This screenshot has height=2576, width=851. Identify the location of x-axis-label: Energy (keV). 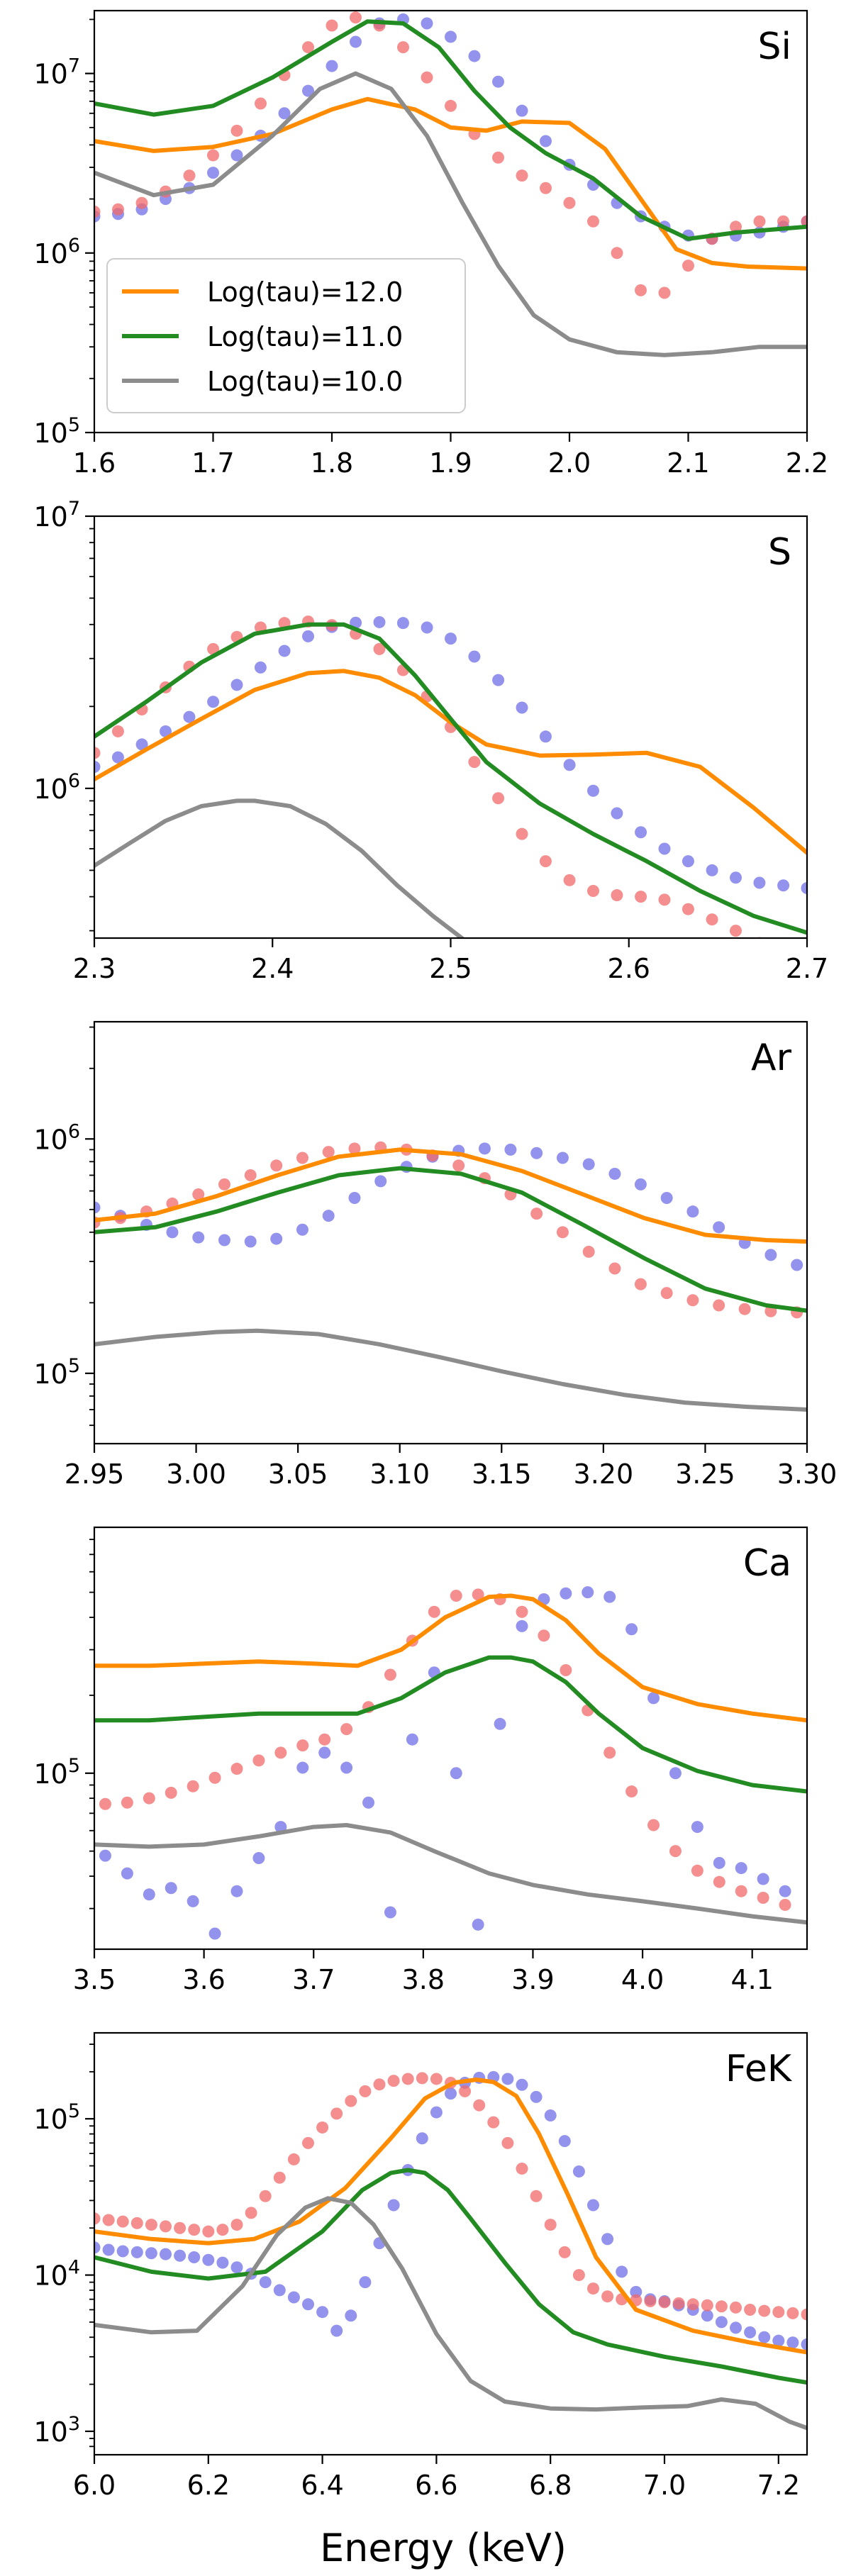
(443, 2548).